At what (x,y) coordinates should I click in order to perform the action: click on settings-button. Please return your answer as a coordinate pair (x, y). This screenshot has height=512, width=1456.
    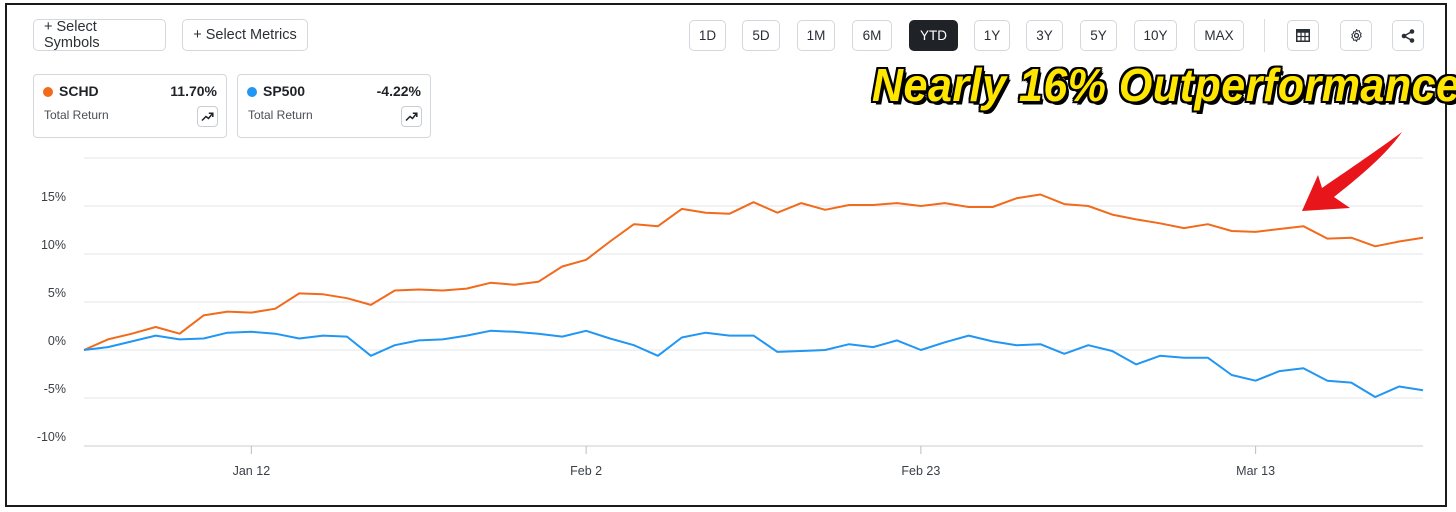
    Looking at the image, I should click on (1356, 35).